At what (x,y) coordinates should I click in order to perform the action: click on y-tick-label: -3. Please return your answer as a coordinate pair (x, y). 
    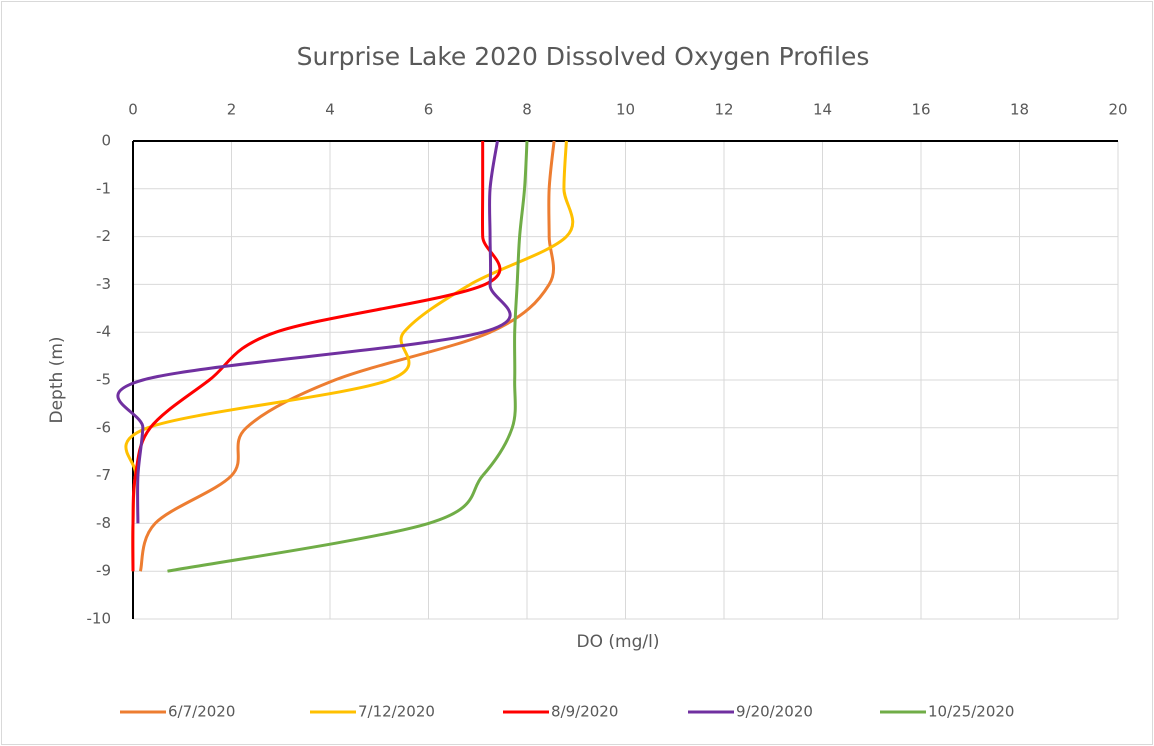
    Looking at the image, I should click on (103, 284).